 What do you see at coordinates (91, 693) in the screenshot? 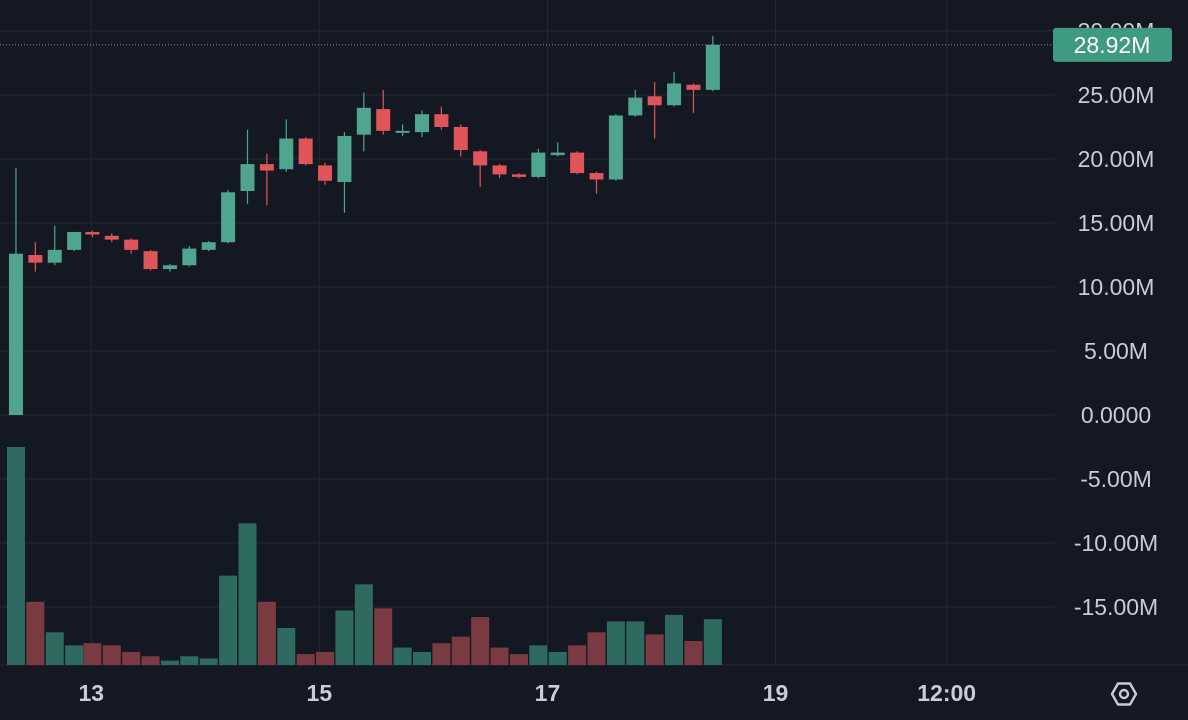
I see `x-tick-label: 13` at bounding box center [91, 693].